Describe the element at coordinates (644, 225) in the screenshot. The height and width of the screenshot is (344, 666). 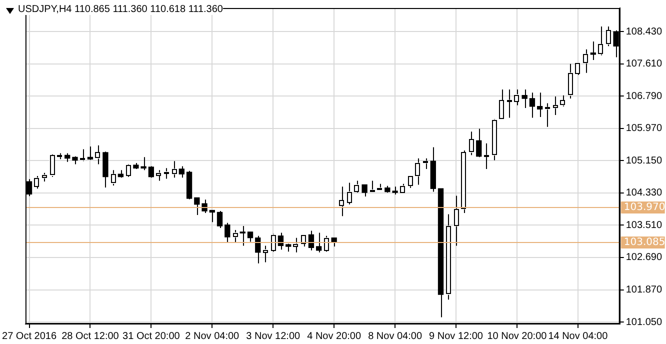
I see `y-tick-label: 103.510` at that location.